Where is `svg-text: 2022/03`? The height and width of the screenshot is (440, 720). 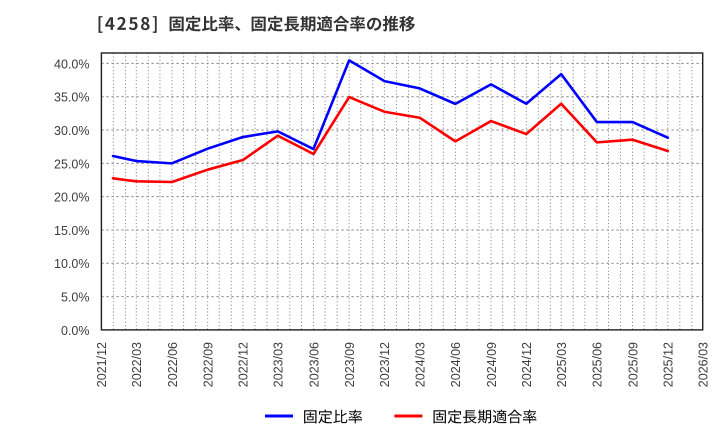 svg-text: 2022/03 is located at coordinates (137, 364).